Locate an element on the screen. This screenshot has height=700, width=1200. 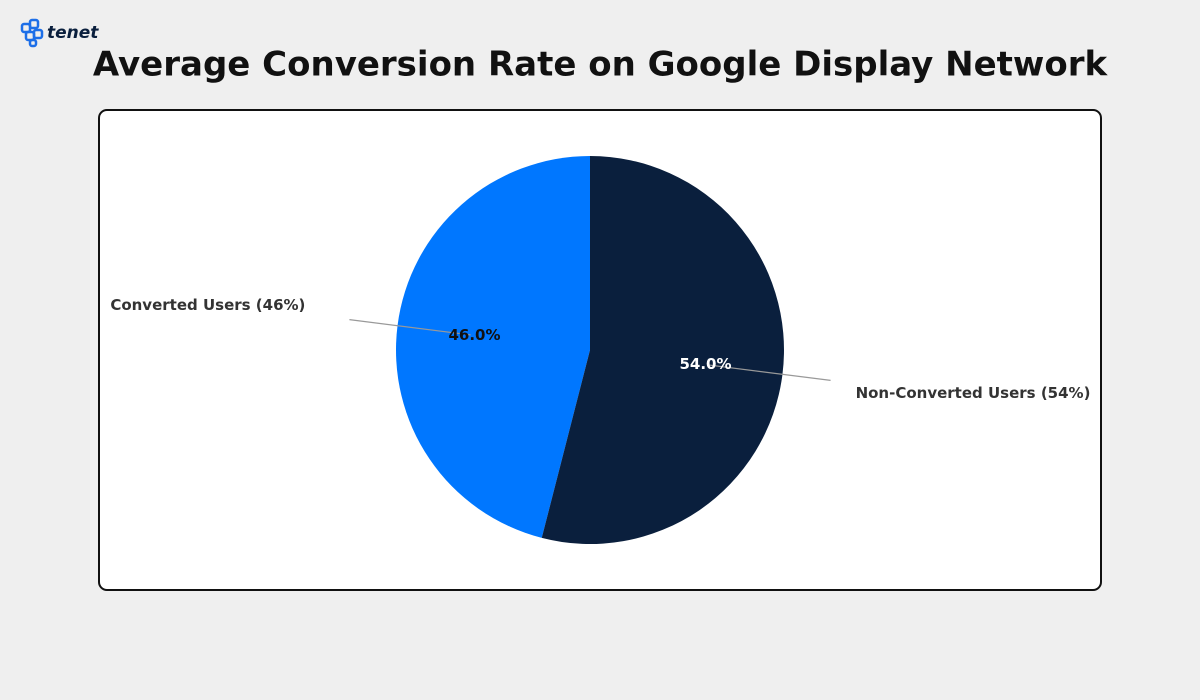
value-label: 46.0% is located at coordinates (474, 335).